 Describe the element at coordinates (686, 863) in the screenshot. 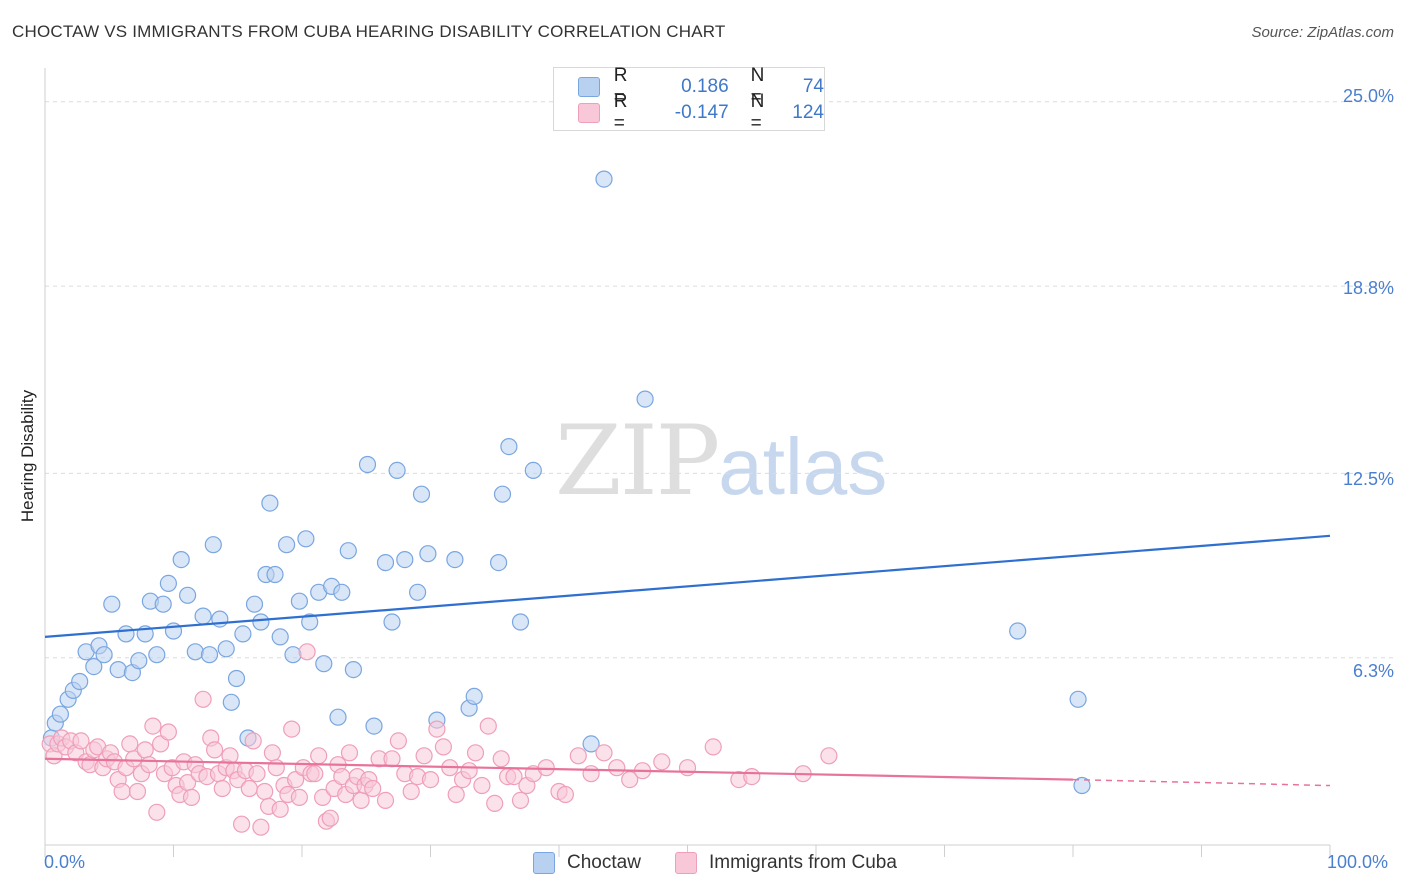

I see `bottom-legend-swatch-cuba` at that location.